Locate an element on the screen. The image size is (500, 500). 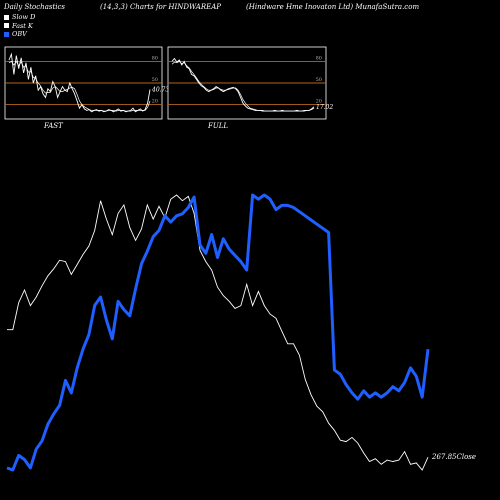
legend-item-fast-k: Fast K is located at coordinates (19, 26).